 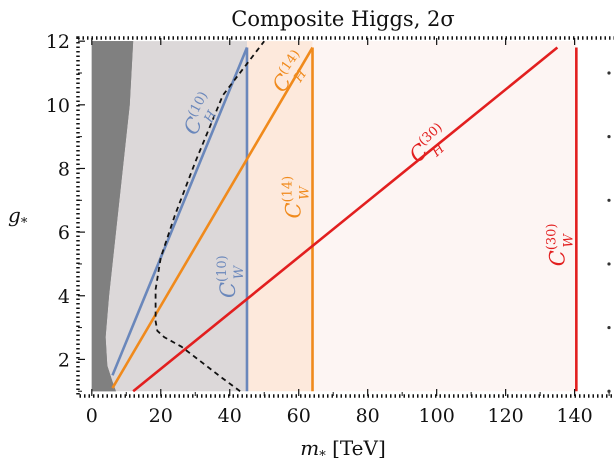 I want to click on label-cw14: C(14) W, so click(x=296, y=197).